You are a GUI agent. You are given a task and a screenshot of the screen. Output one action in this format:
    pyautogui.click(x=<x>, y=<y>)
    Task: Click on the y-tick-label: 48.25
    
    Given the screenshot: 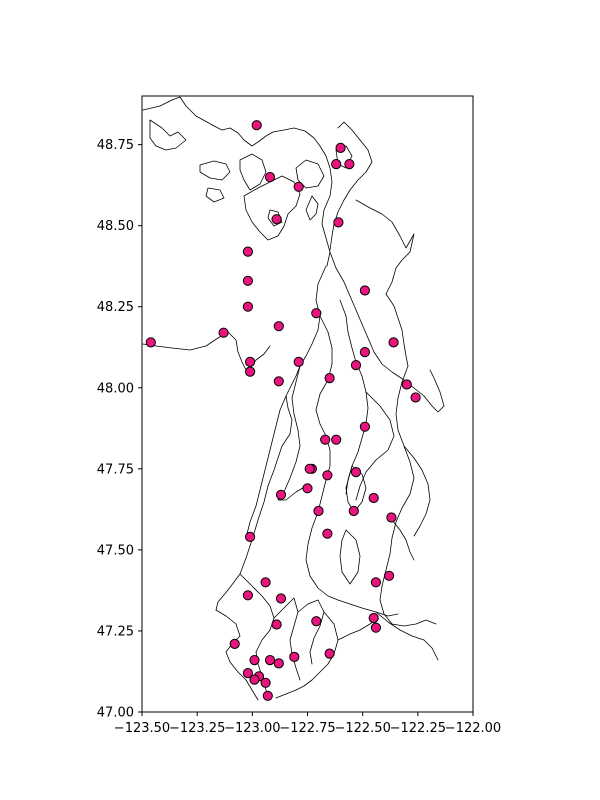 What is the action you would take?
    pyautogui.click(x=115, y=307)
    